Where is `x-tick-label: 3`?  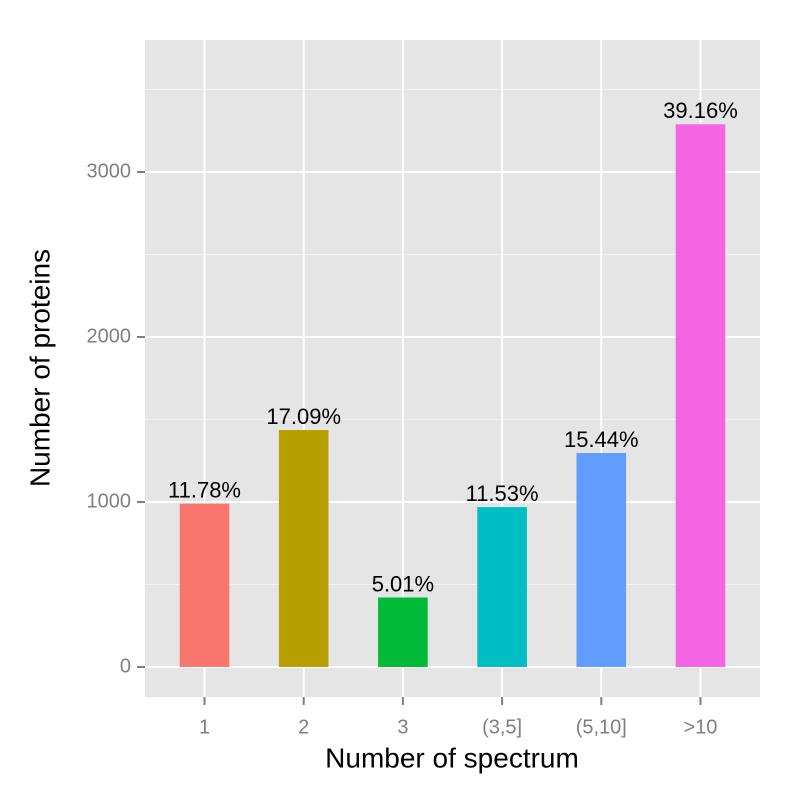
x-tick-label: 3 is located at coordinates (402, 727).